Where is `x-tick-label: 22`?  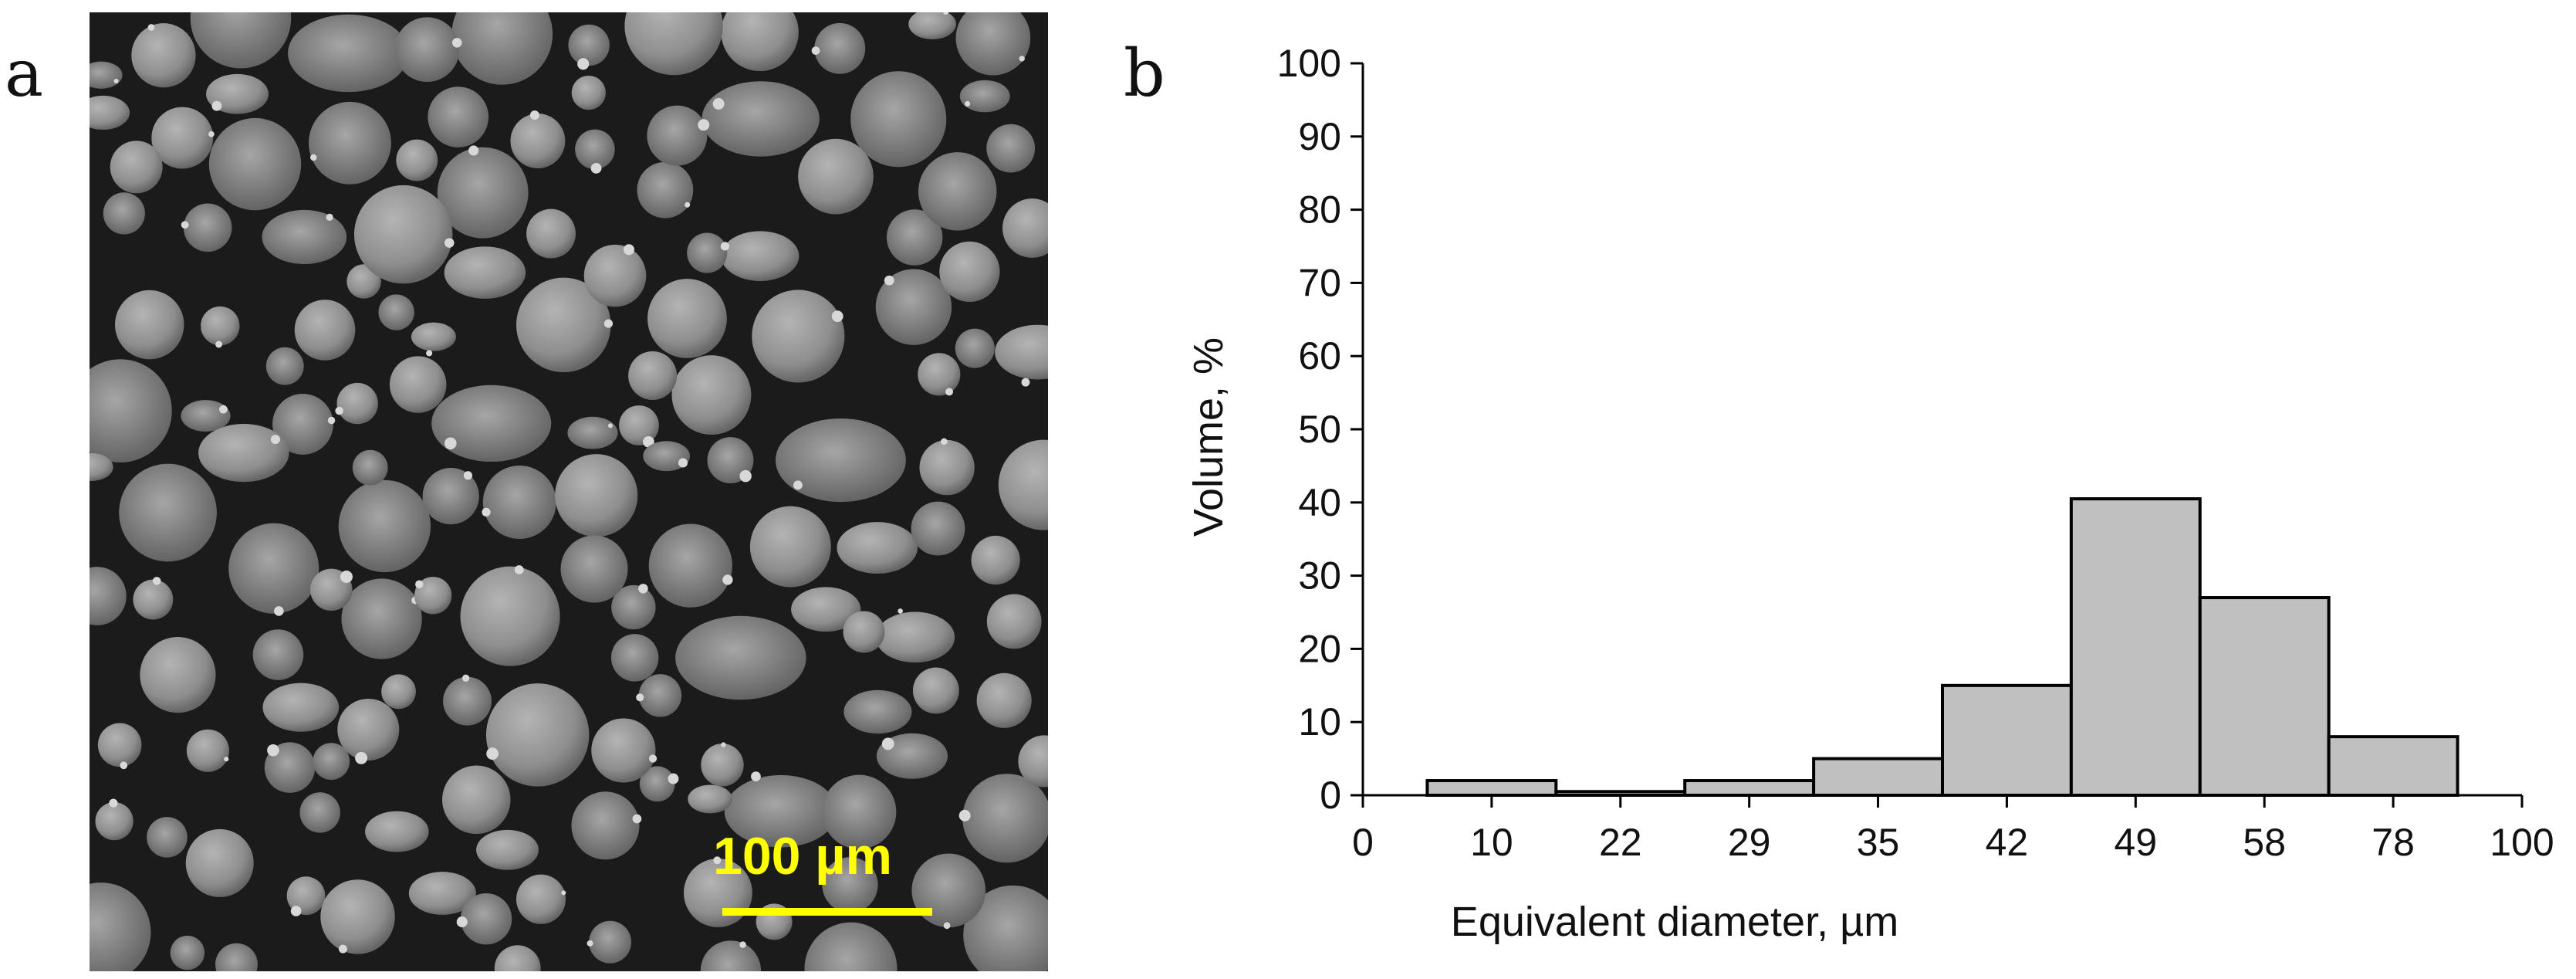
x-tick-label: 22 is located at coordinates (1620, 842).